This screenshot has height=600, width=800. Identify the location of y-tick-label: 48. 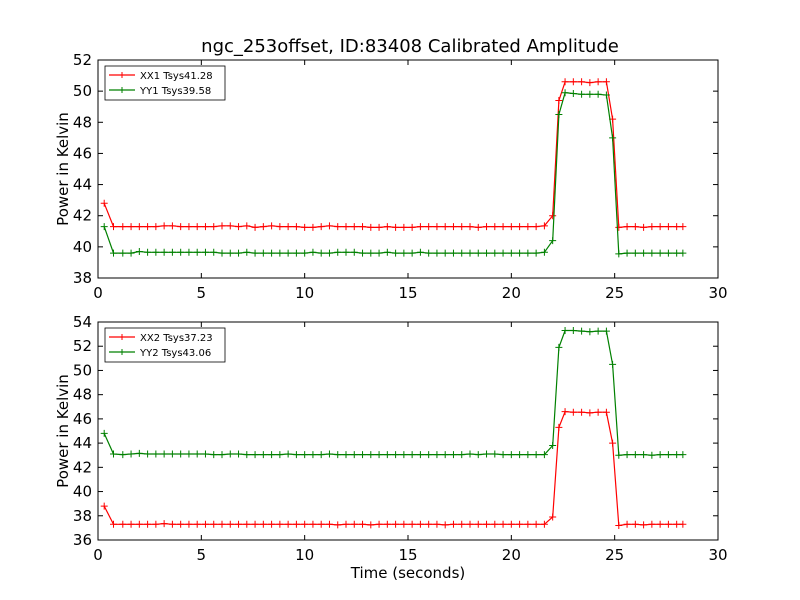
(82, 395).